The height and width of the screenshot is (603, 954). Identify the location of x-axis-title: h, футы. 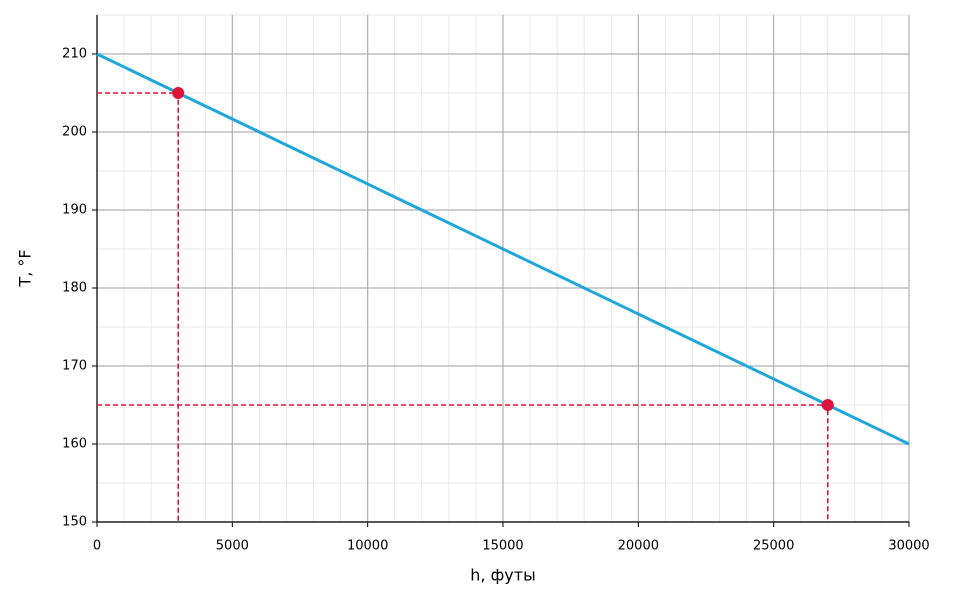
(502, 575).